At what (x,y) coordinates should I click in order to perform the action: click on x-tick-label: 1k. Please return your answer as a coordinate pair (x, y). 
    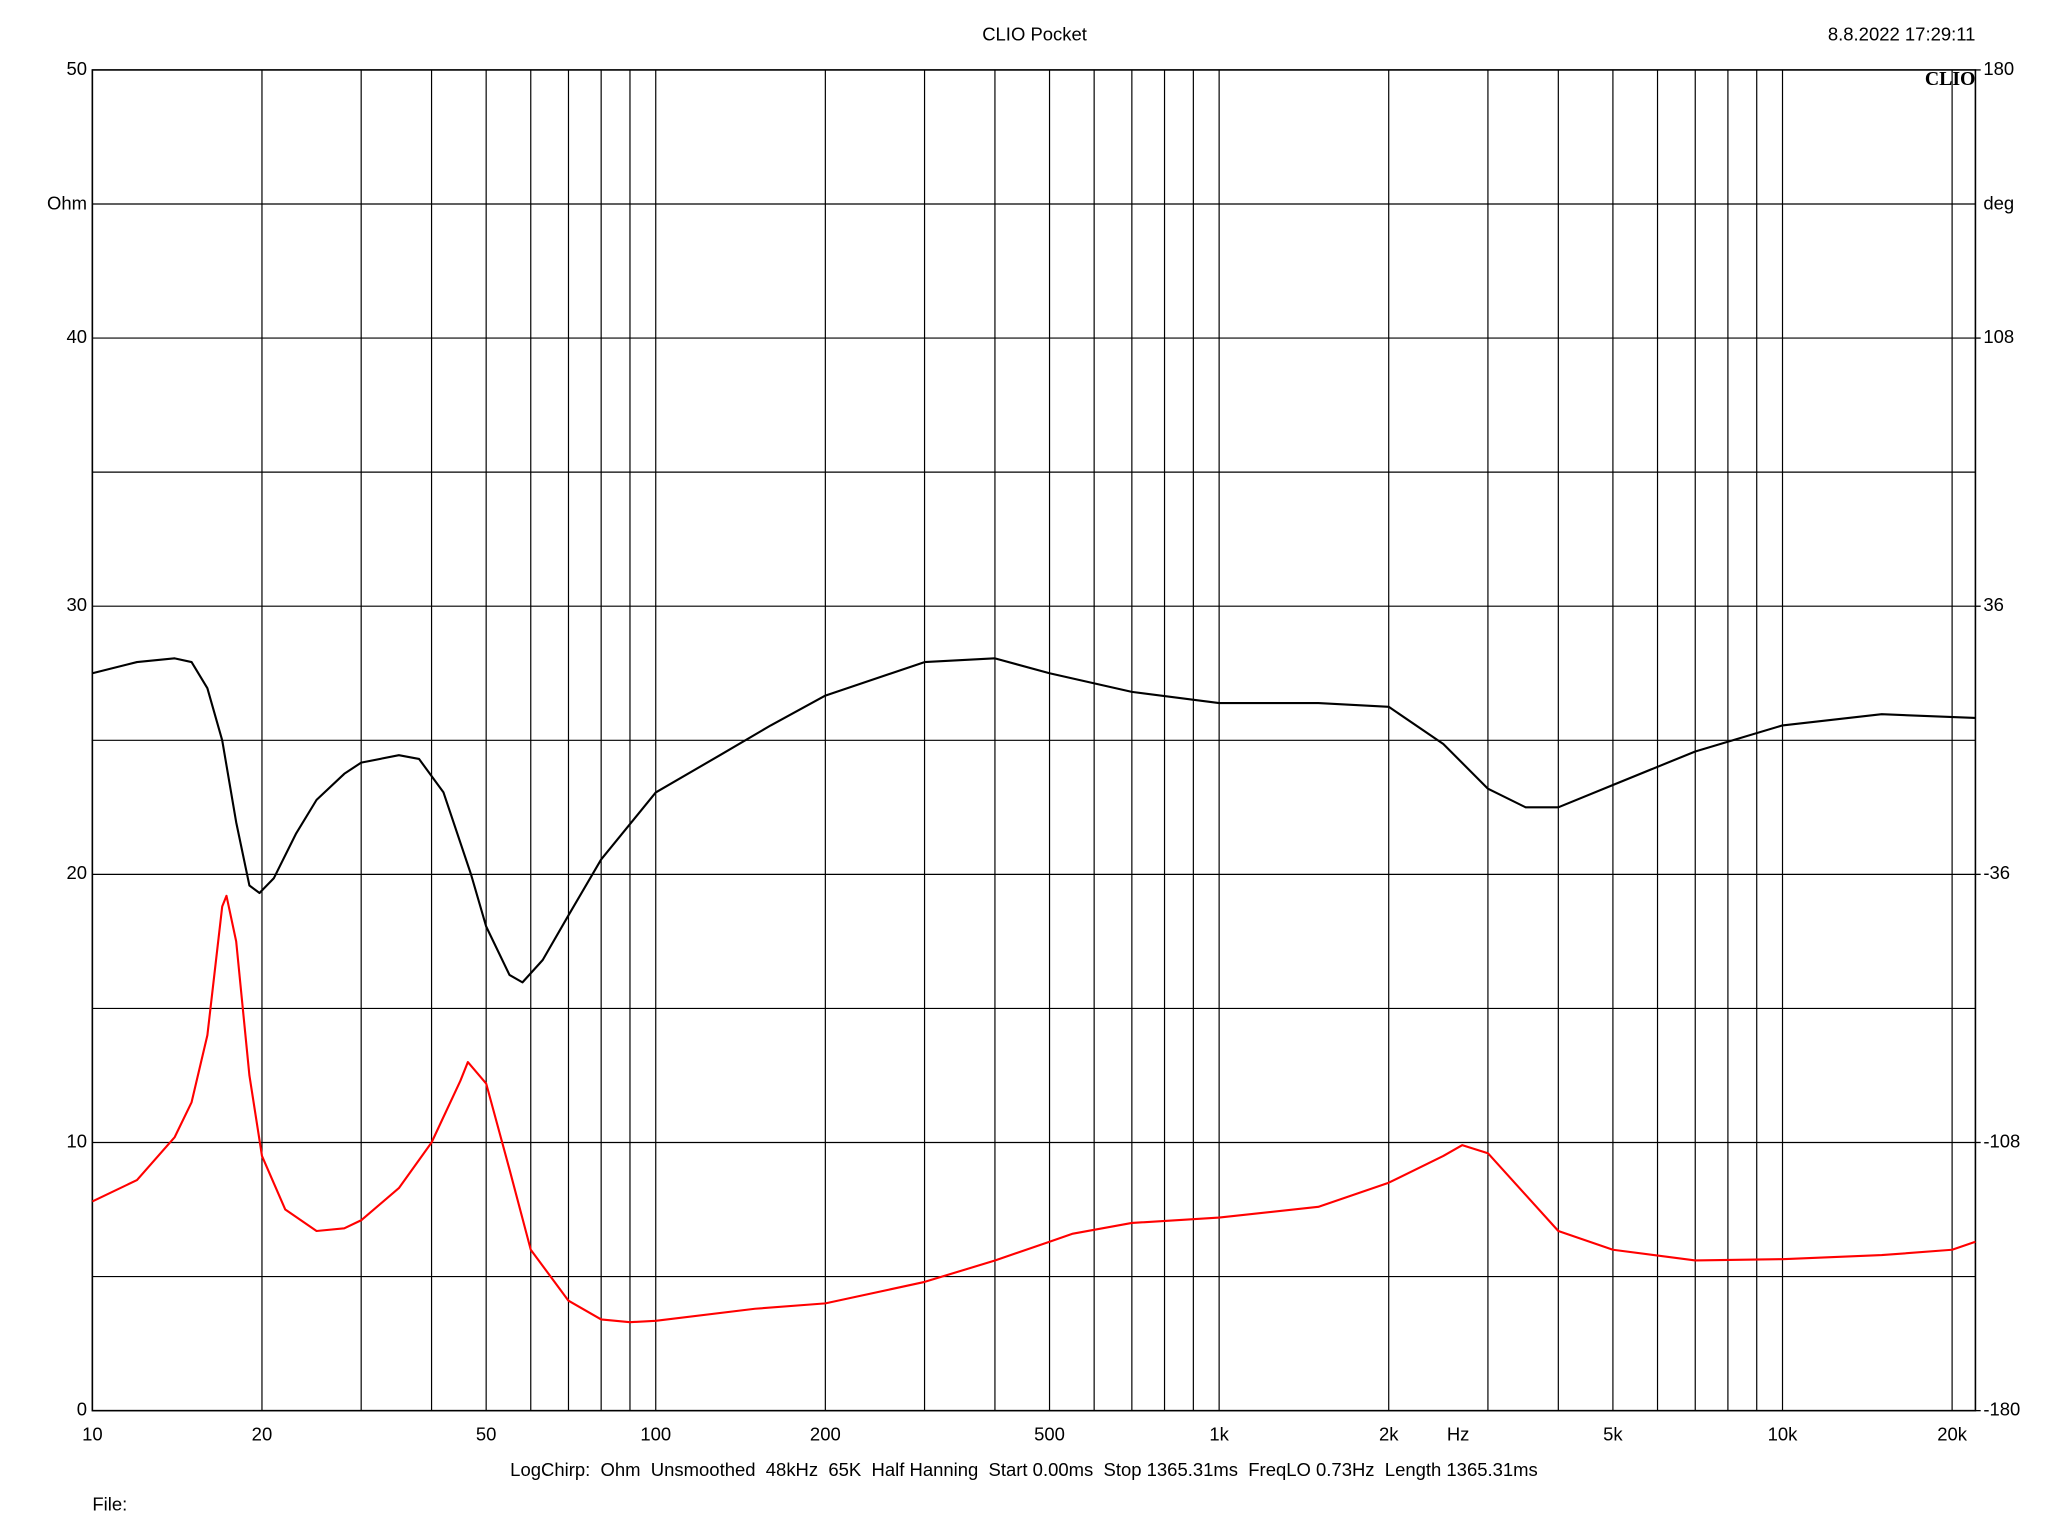
    Looking at the image, I should click on (1219, 1434).